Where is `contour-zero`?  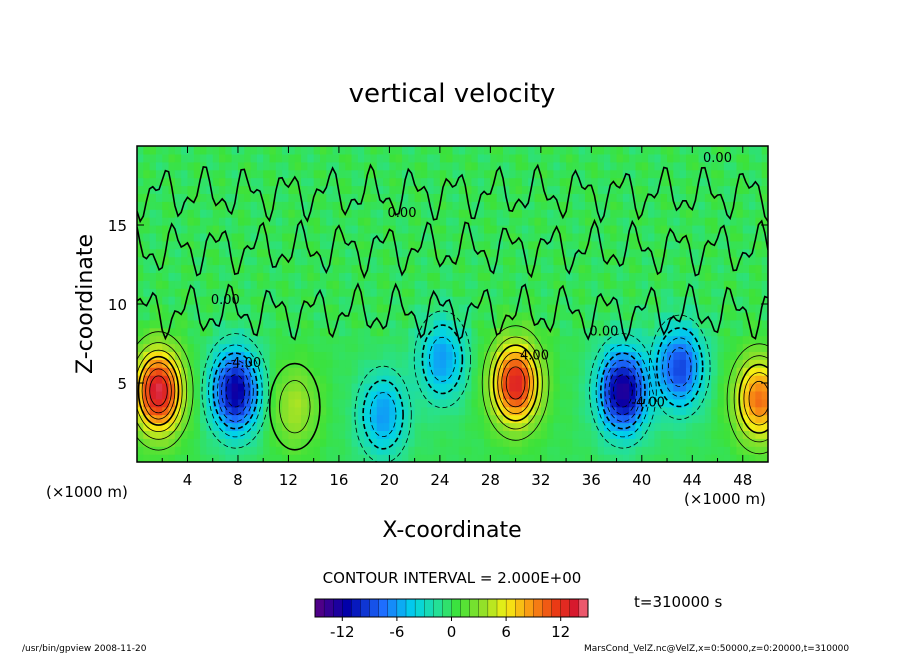
contour-zero is located at coordinates (452, 312).